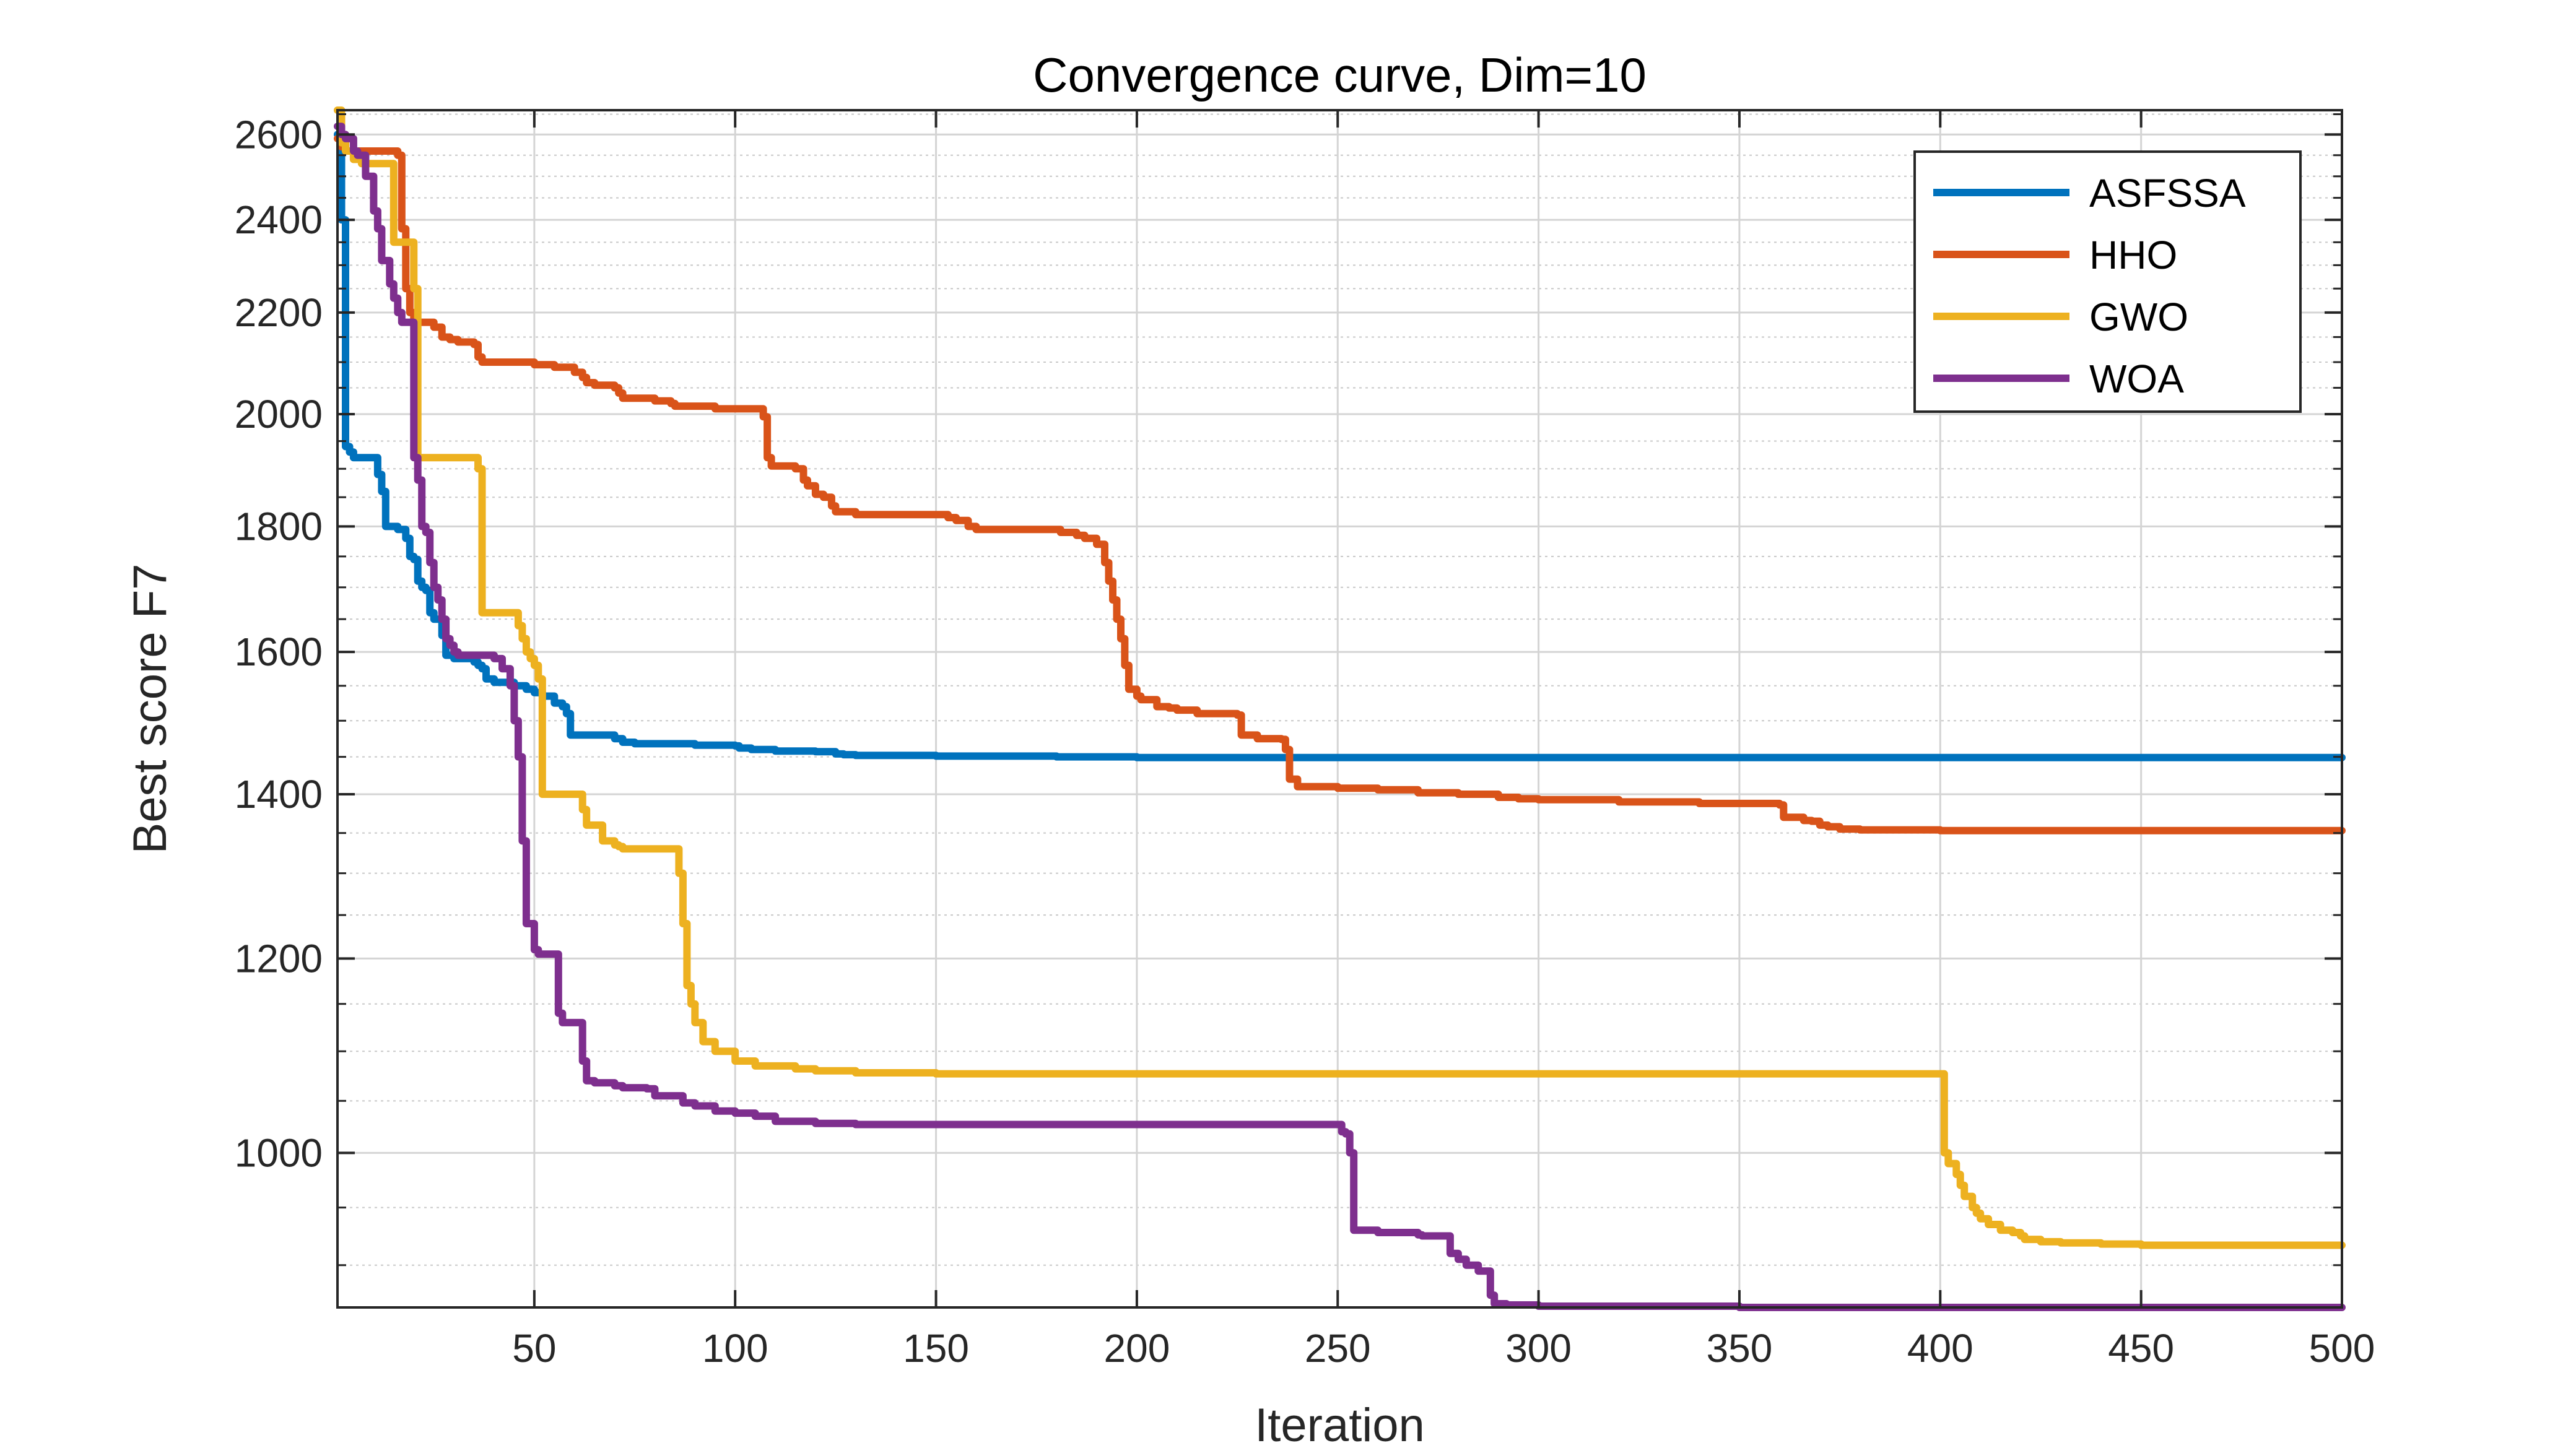 The height and width of the screenshot is (1456, 2563). I want to click on y-tick-label: 2000, so click(279, 414).